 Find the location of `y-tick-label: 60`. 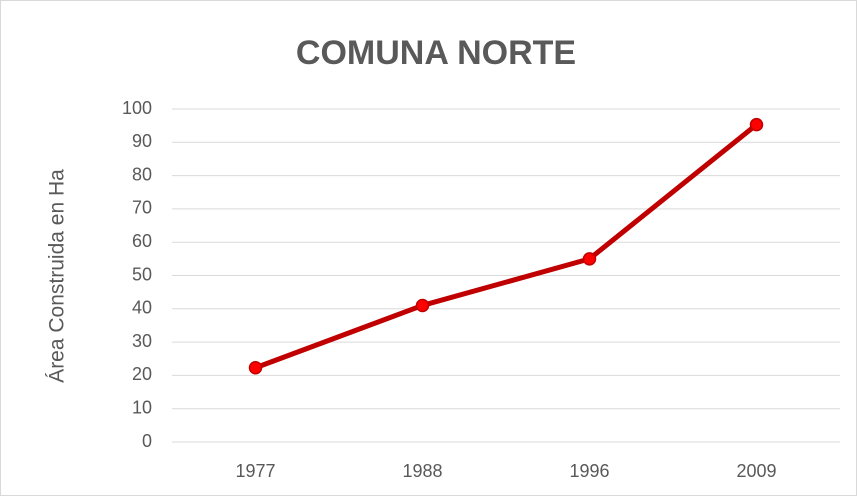

y-tick-label: 60 is located at coordinates (142, 241).